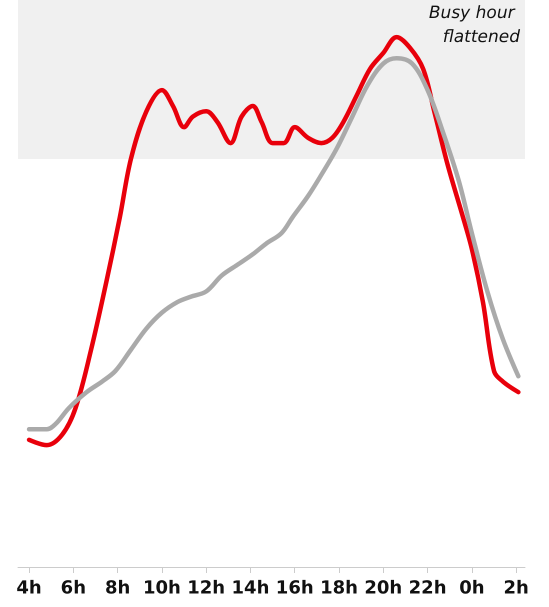  Describe the element at coordinates (472, 588) in the screenshot. I see `x-tick-label: 0h` at that location.